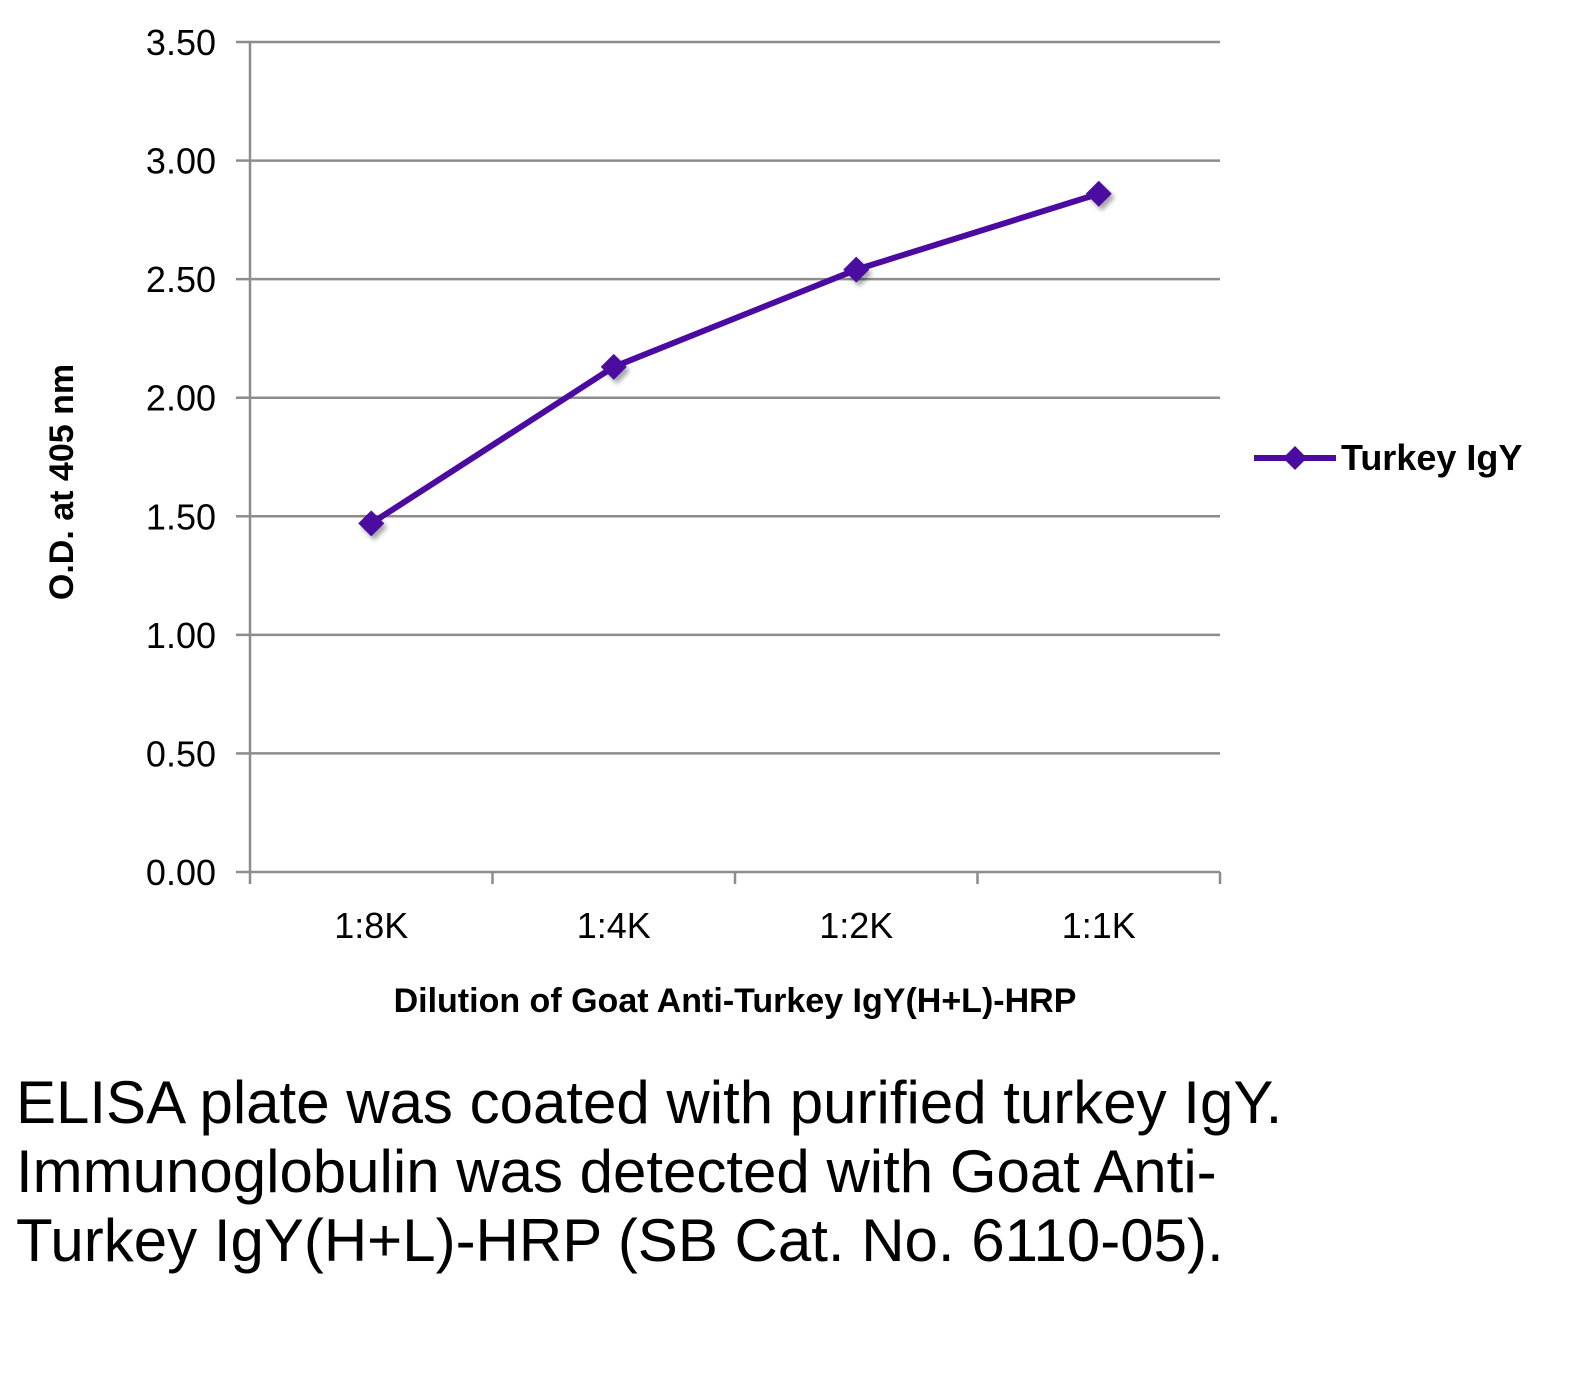  I want to click on y-tick-label: 3.50, so click(181, 42).